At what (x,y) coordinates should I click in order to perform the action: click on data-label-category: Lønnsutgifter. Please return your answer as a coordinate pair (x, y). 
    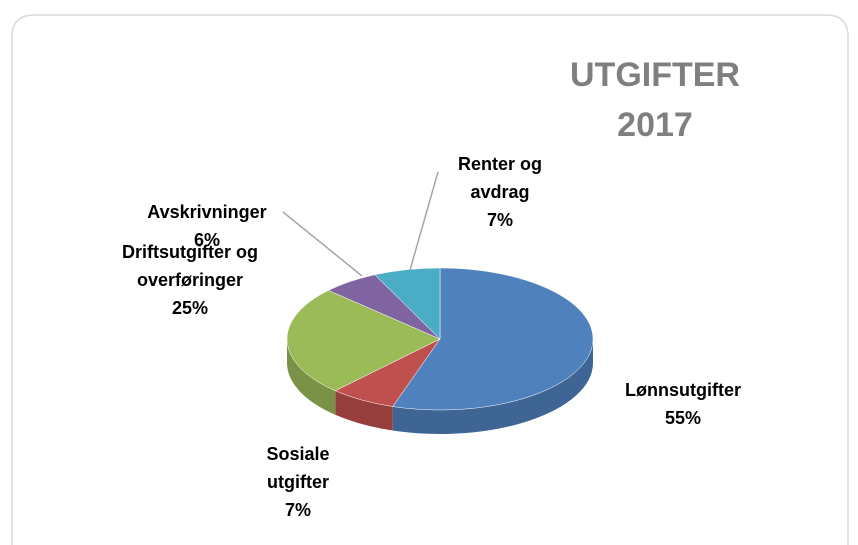
    Looking at the image, I should click on (683, 390).